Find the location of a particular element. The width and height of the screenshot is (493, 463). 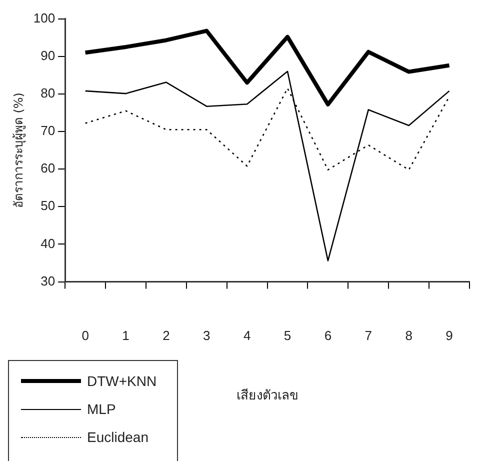

legend-label: MLP is located at coordinates (101, 409).